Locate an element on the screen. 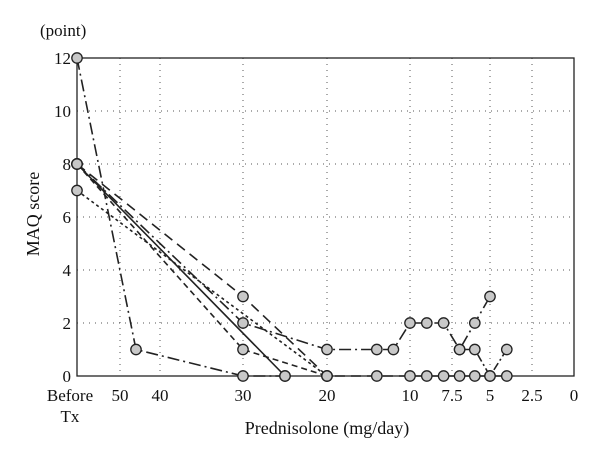 The image size is (600, 457). x-axis-title: Prednisolone (mg/day) is located at coordinates (327, 428).